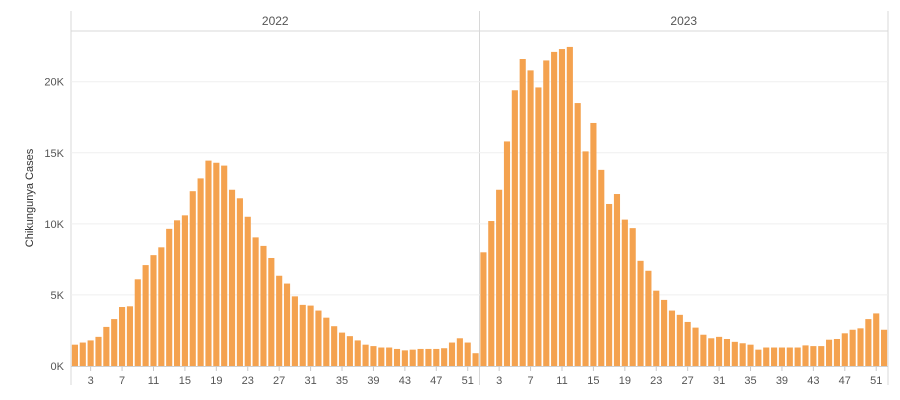  What do you see at coordinates (122, 381) in the screenshot?
I see `x-tick-label: 7` at bounding box center [122, 381].